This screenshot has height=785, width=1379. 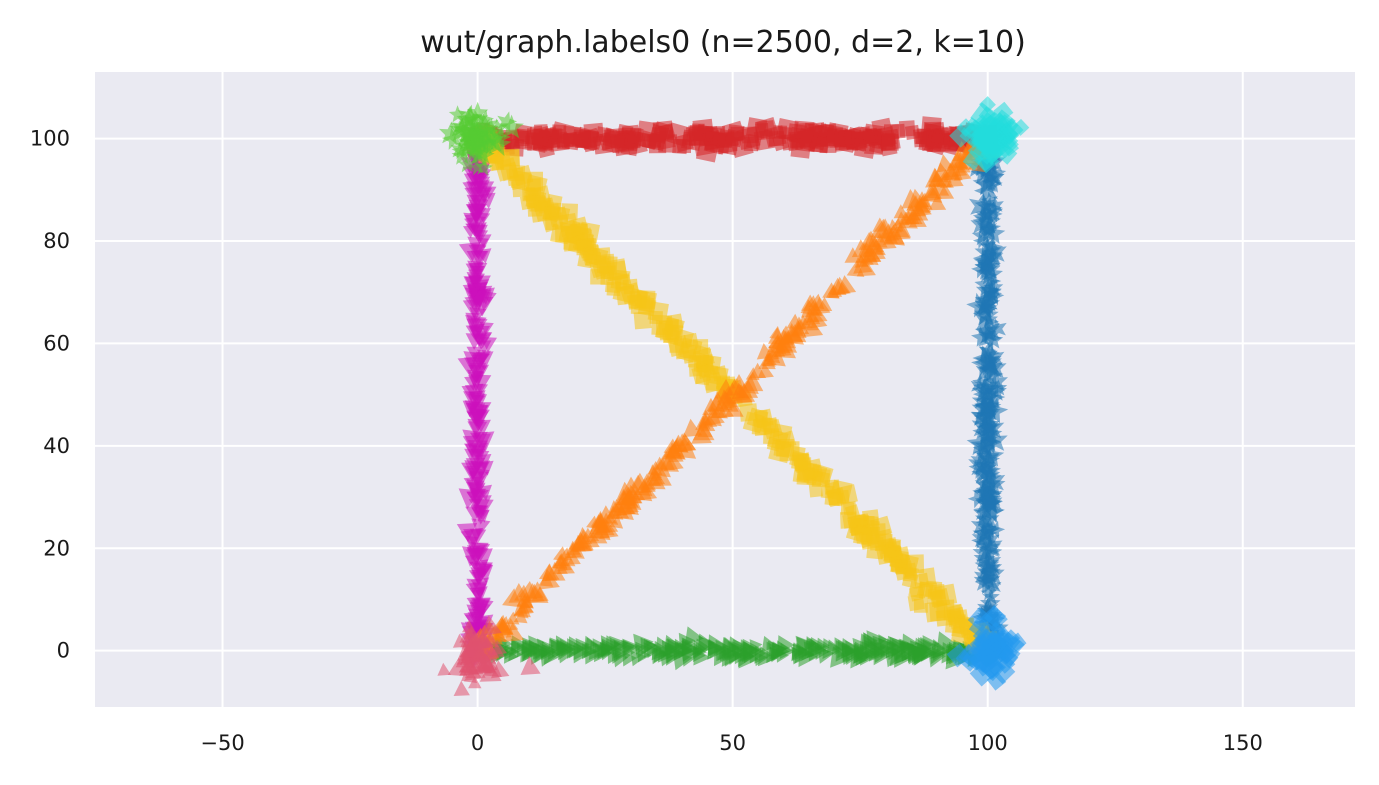 I want to click on y-tick-label: 0, so click(x=63, y=651).